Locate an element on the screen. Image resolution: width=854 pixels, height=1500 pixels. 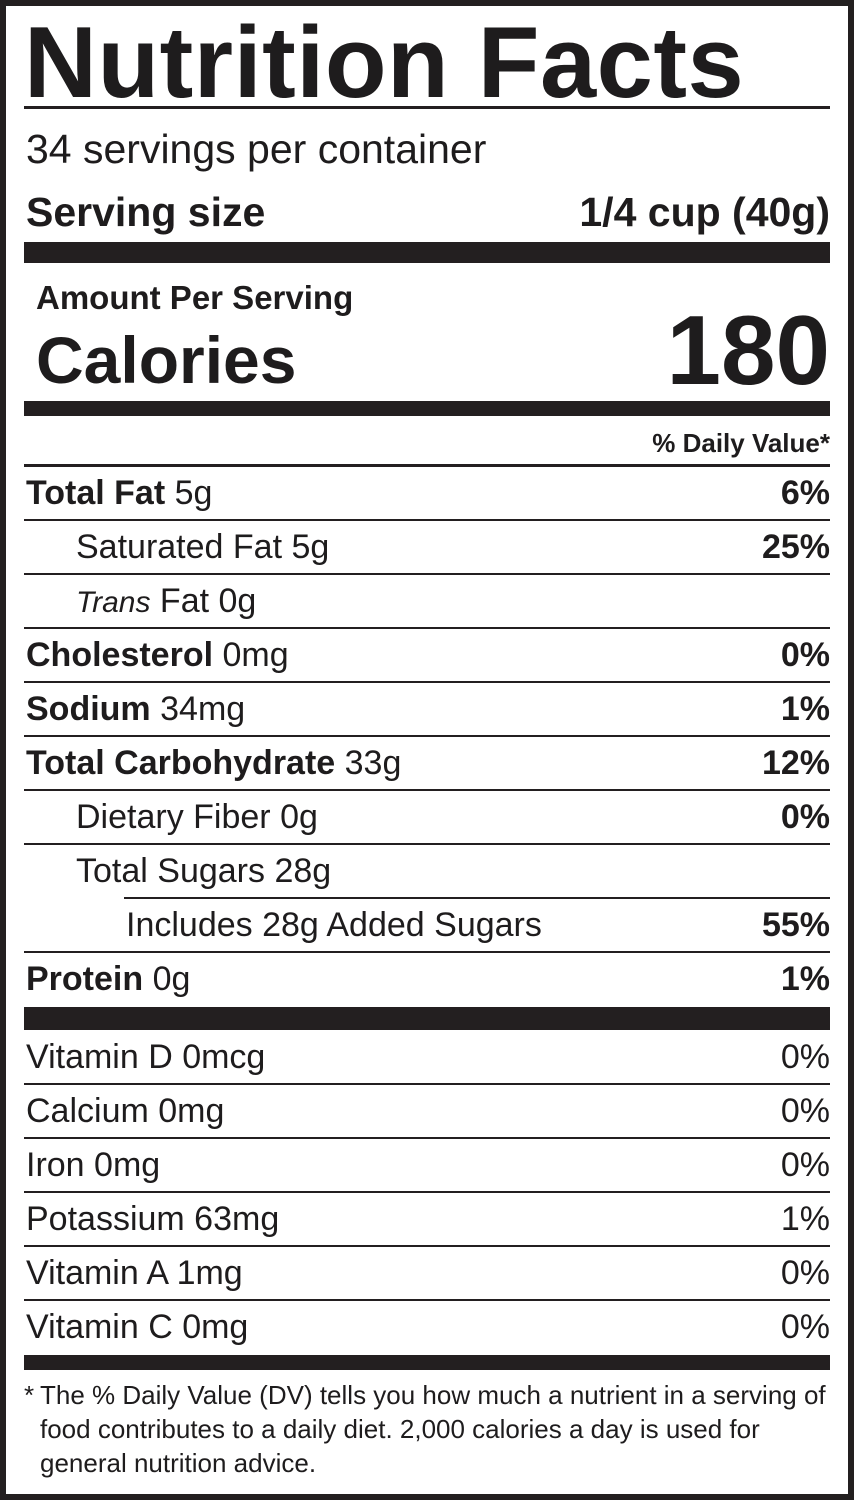
serving-size: Serving size 1/4 cup (40g) is located at coordinates (428, 212).